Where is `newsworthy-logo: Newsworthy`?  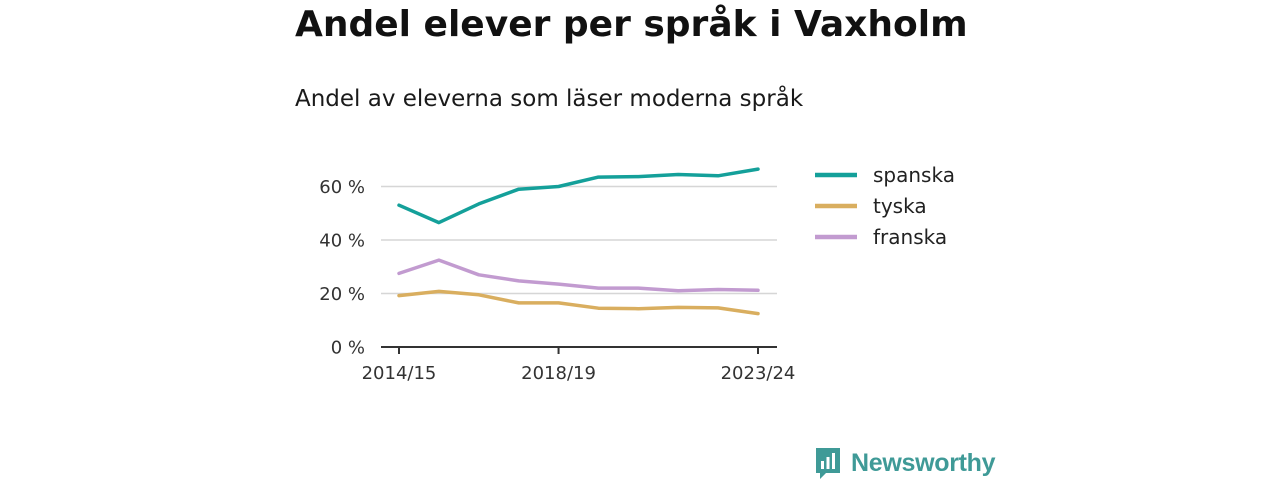 newsworthy-logo: Newsworthy is located at coordinates (905, 463).